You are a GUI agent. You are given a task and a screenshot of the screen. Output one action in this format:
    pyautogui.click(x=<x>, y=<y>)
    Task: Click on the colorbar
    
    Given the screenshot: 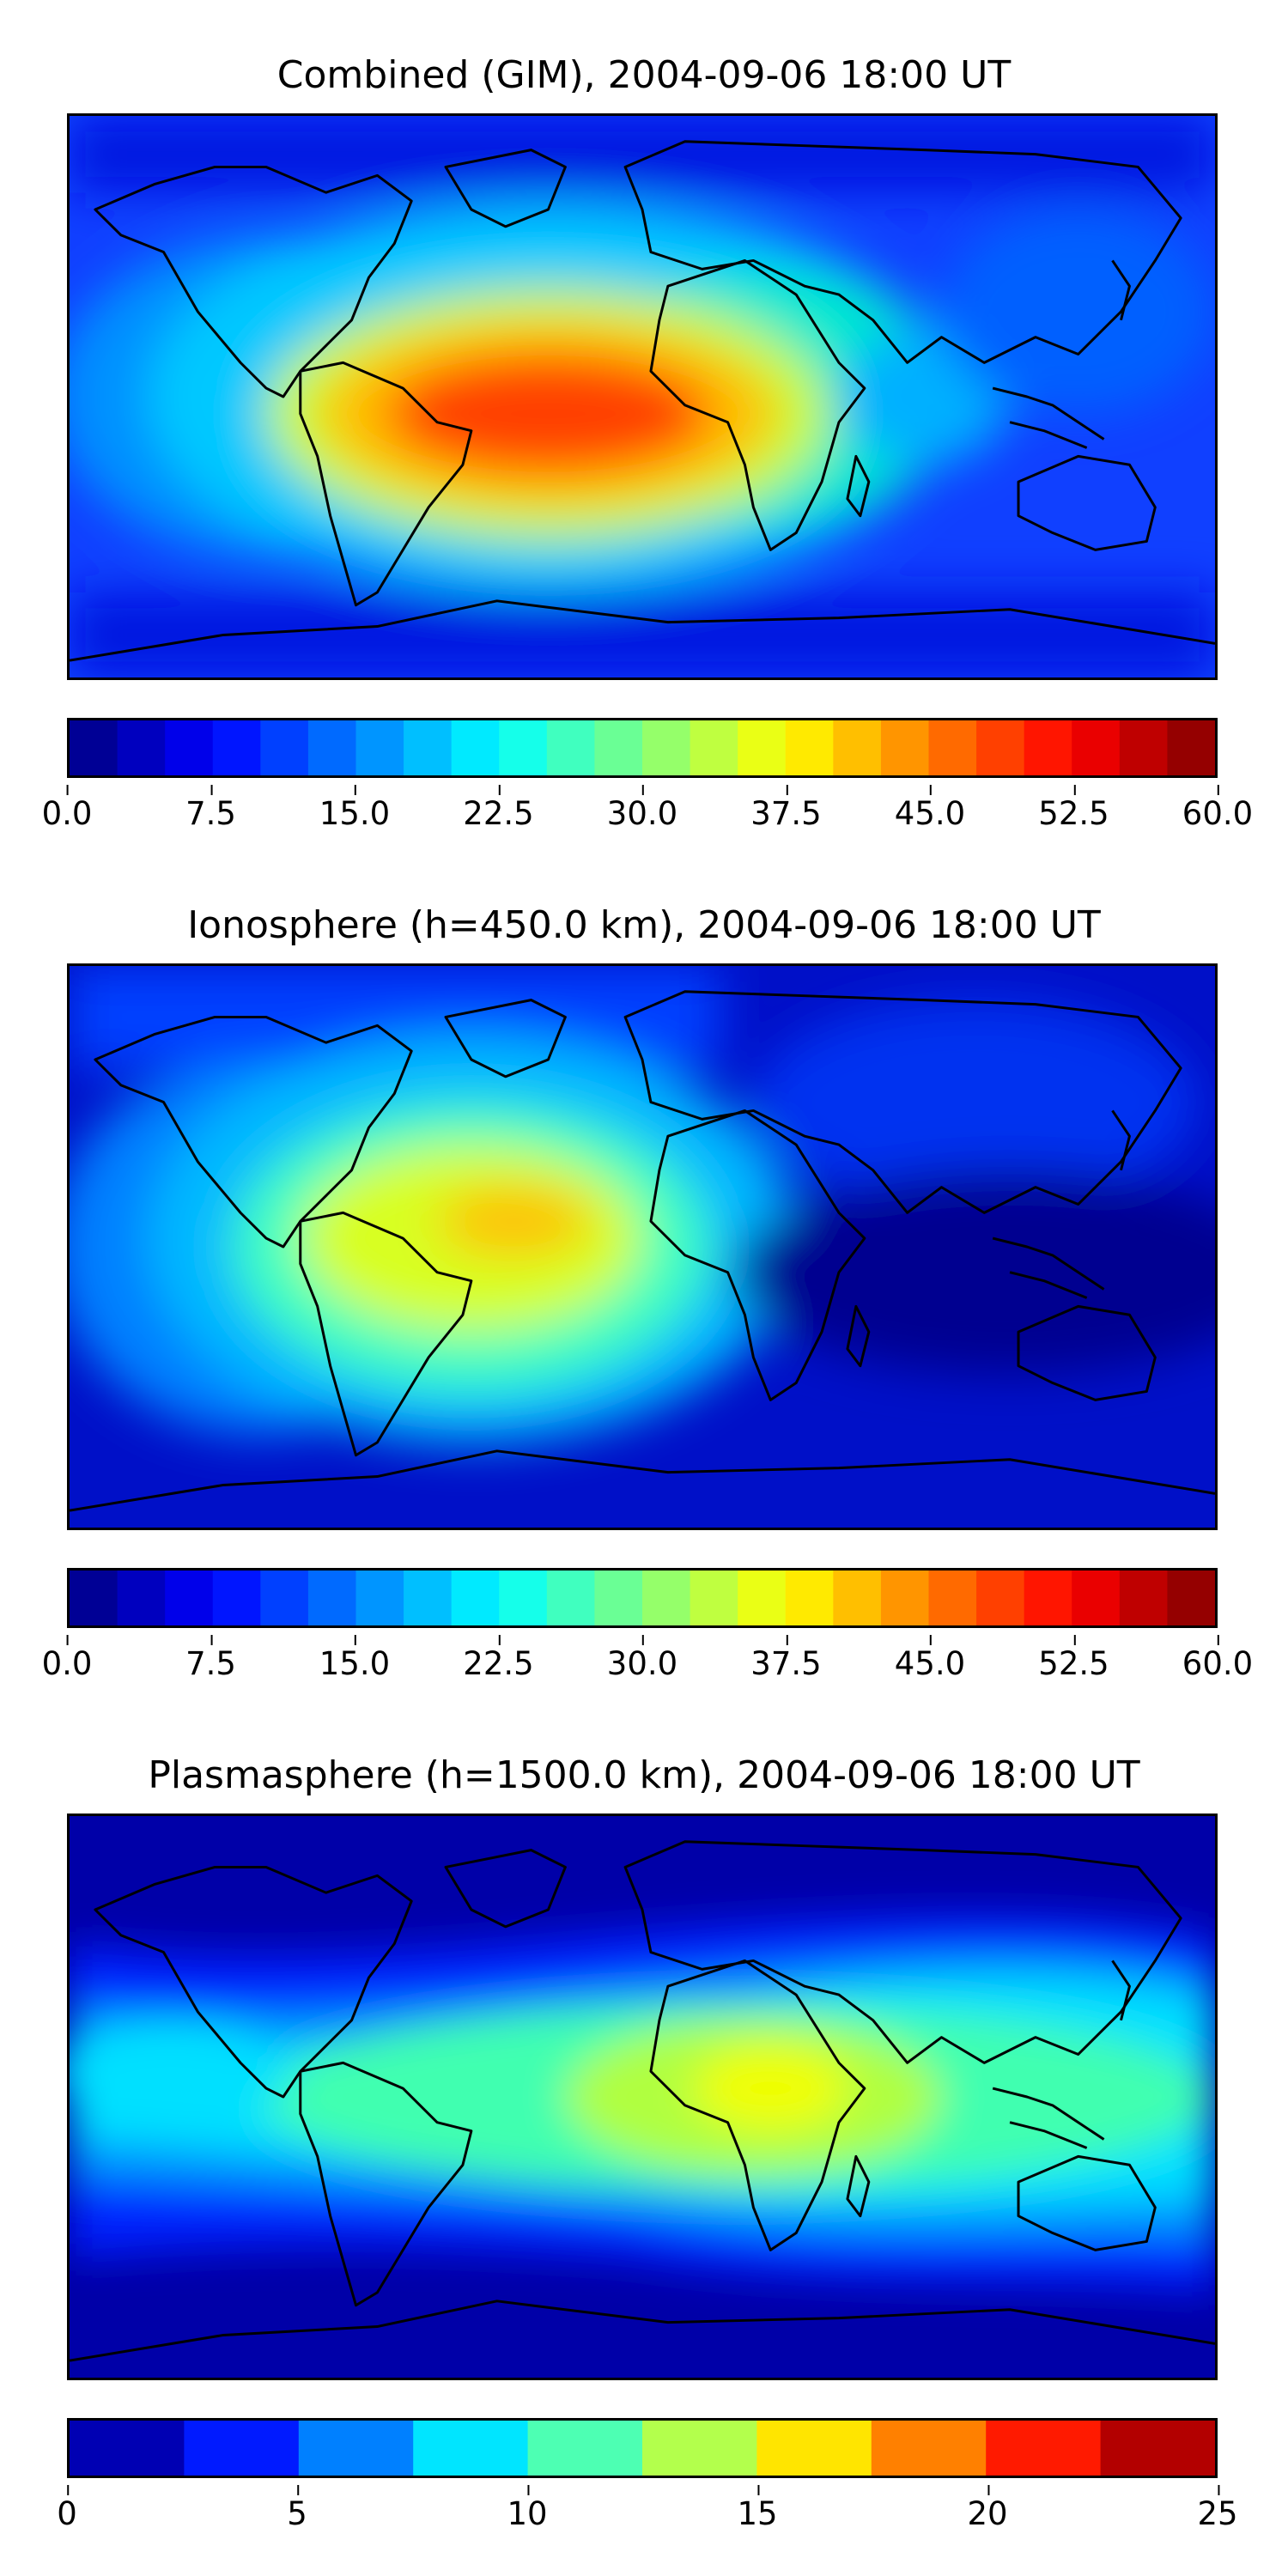 What is the action you would take?
    pyautogui.click(x=642, y=748)
    